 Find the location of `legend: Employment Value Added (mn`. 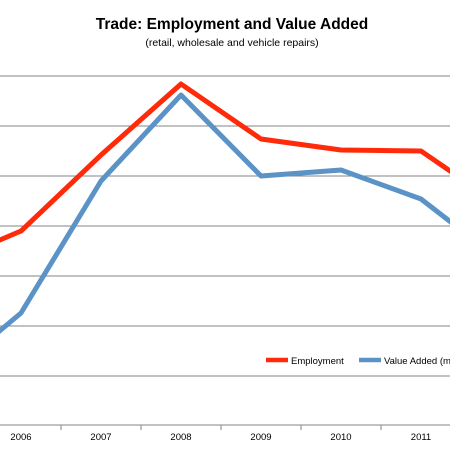

legend: Employment Value Added (mn is located at coordinates (358, 361).